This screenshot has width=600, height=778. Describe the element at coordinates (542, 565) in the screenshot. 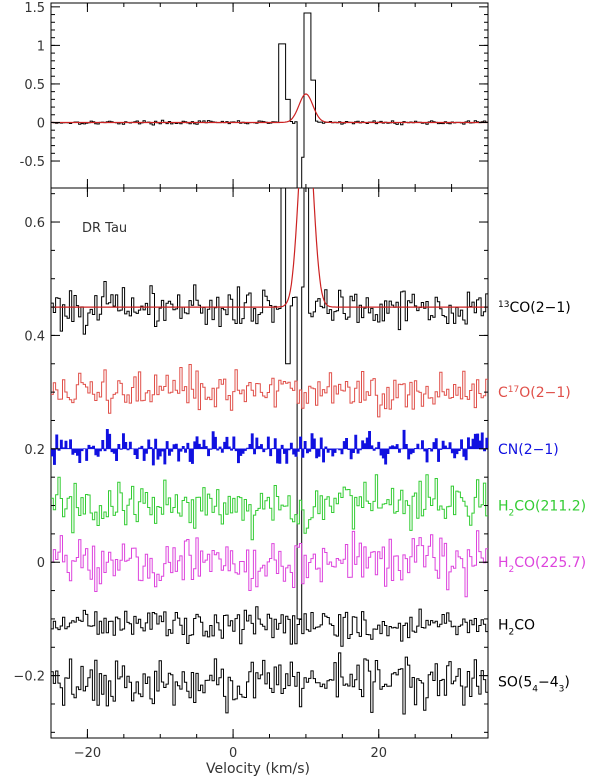

I see `series-label-4: H2CO(225.7)` at that location.